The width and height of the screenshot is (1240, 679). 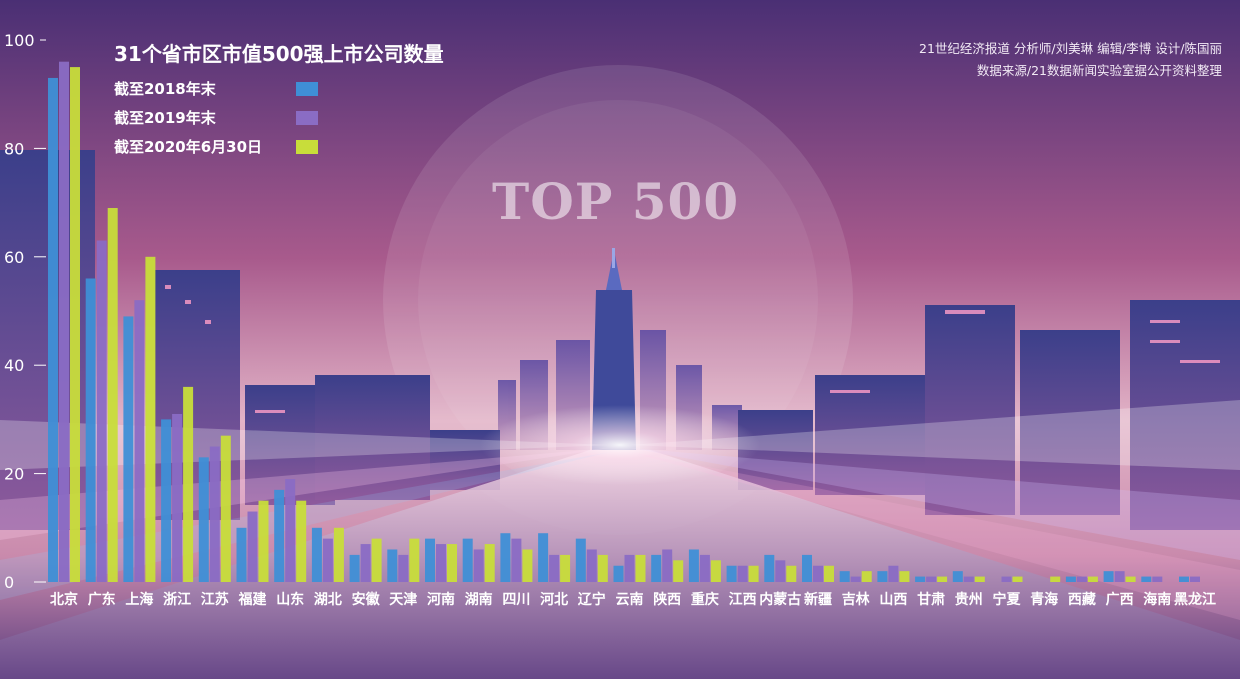 What do you see at coordinates (565, 568) in the screenshot?
I see `bar-河北-2` at bounding box center [565, 568].